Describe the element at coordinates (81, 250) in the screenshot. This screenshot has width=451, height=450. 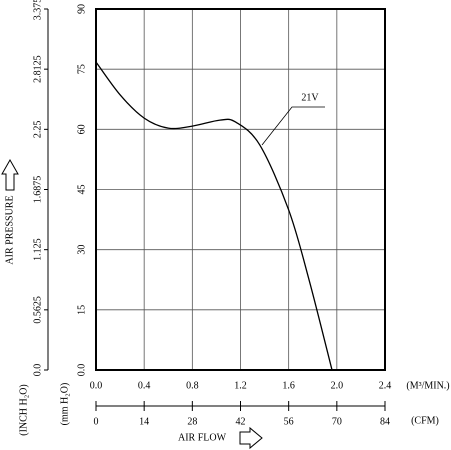
I see `y-tick-label: 30` at that location.